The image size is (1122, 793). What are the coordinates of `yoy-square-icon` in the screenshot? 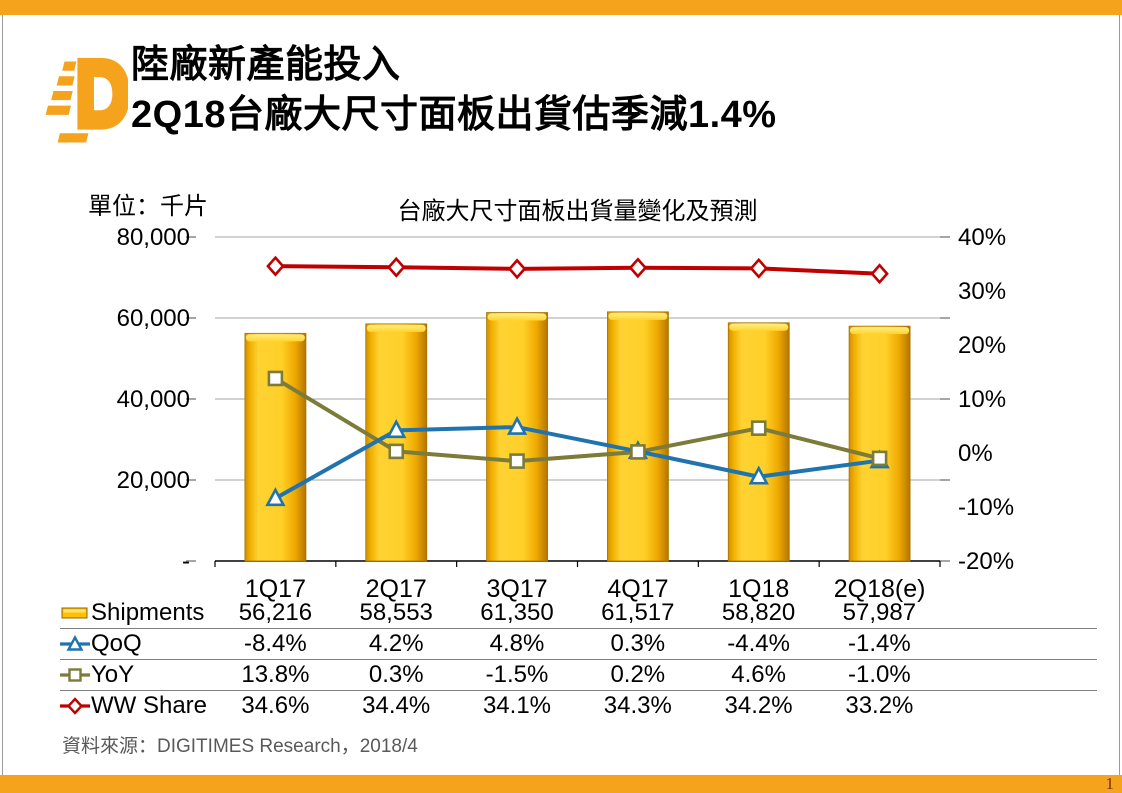 It's located at (75, 675).